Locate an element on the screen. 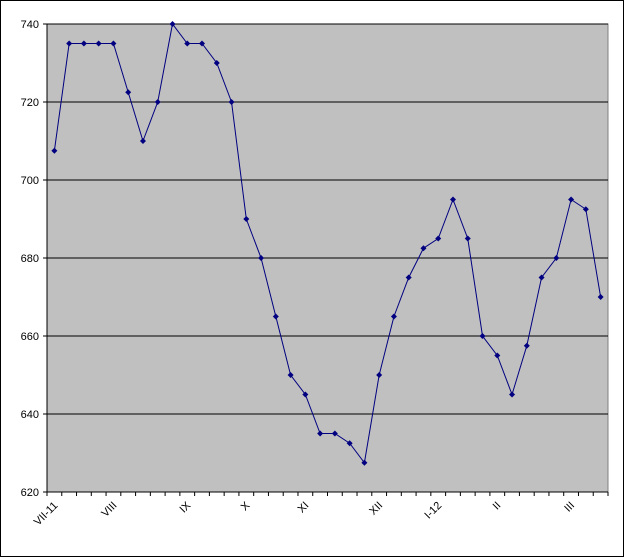 The width and height of the screenshot is (624, 557). y-tick-label: 680 is located at coordinates (30, 259).